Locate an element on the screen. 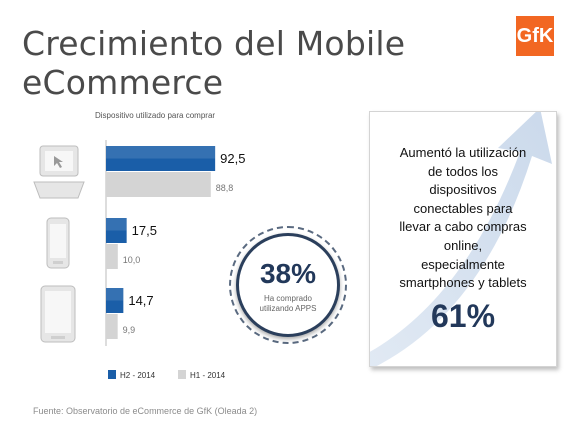 The height and width of the screenshot is (432, 576). legend-h1: H1 - 2014 is located at coordinates (201, 375).